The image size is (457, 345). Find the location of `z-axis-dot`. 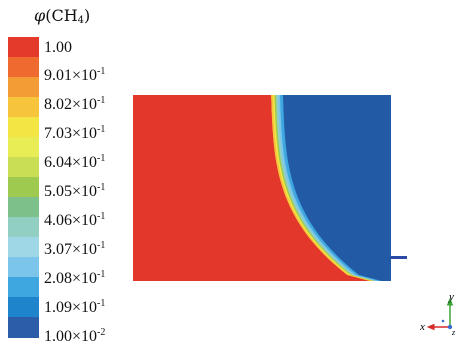

z-axis-dot is located at coordinates (450, 327).